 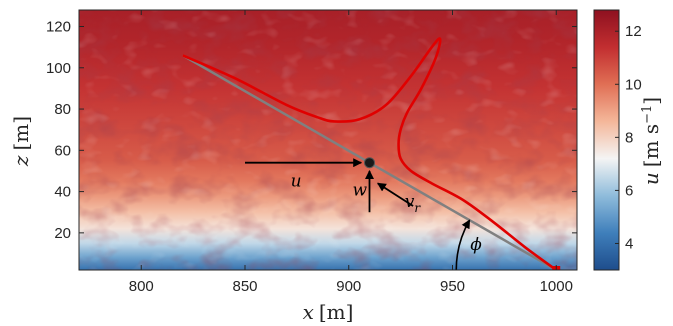 What do you see at coordinates (633, 84) in the screenshot?
I see `colorbar-tick-label: 10` at bounding box center [633, 84].